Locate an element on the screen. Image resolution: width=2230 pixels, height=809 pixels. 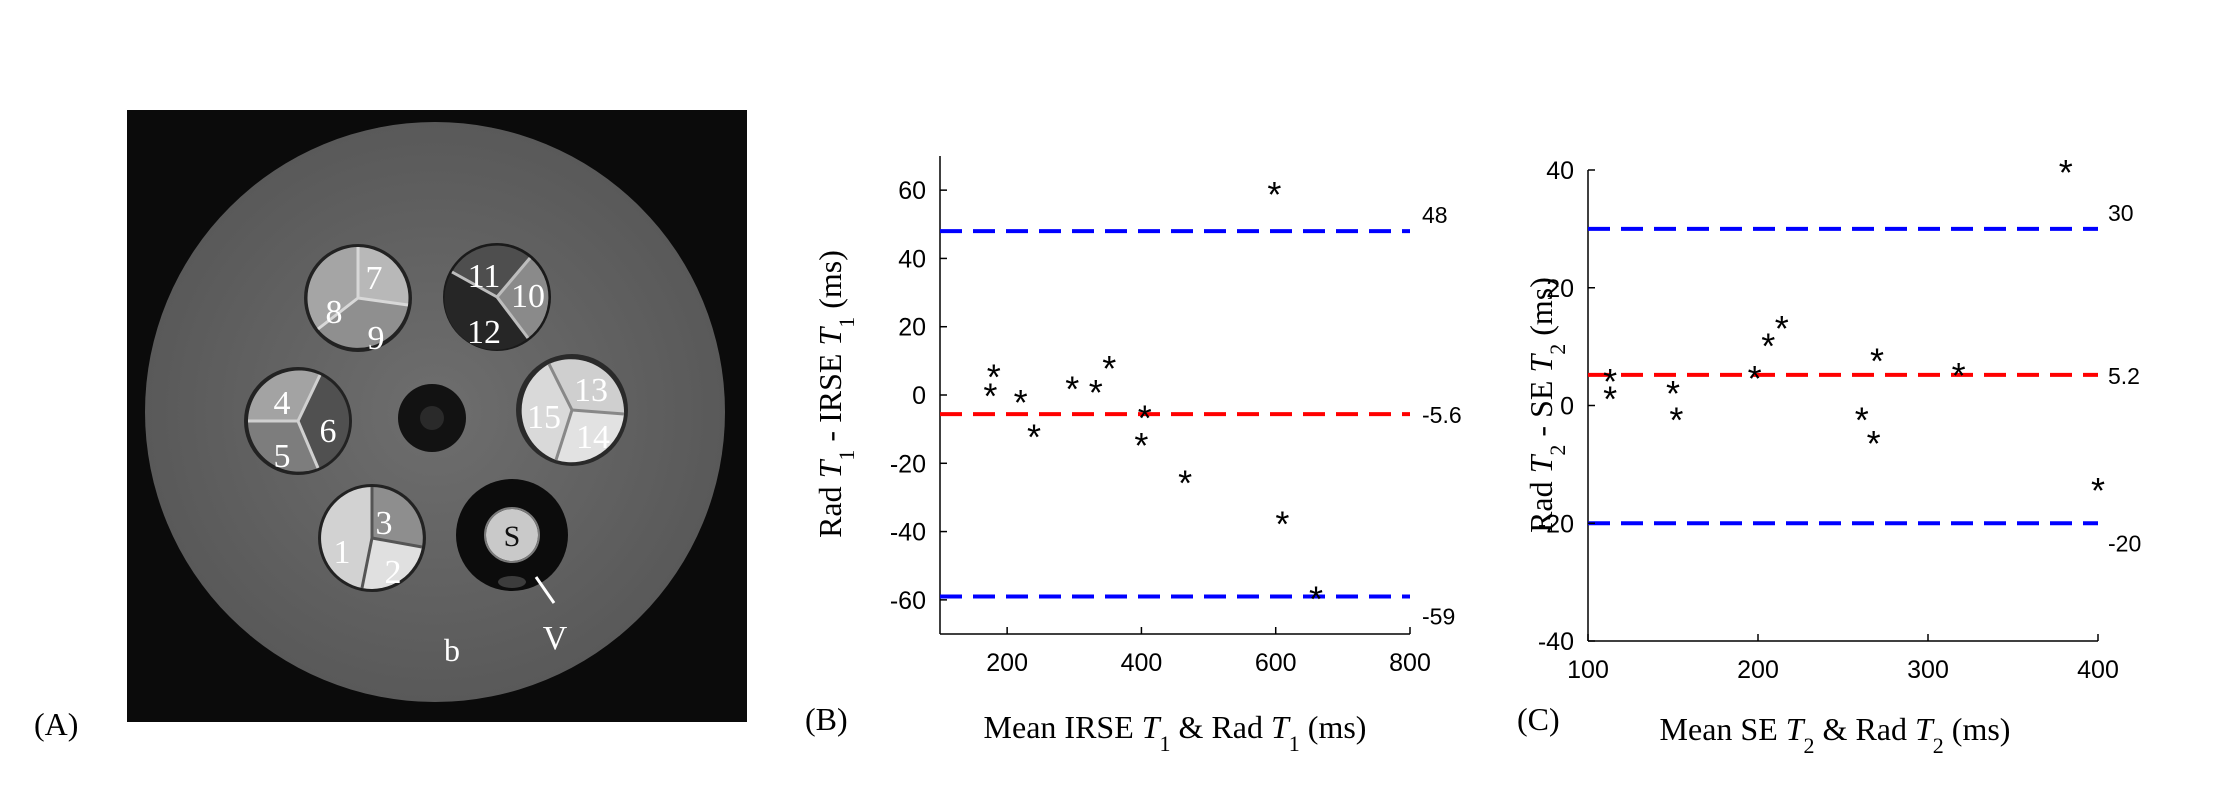
chart-b-xlabel: Mean IRSE T1 & Rad T1 (ms) is located at coordinates (1175, 732).